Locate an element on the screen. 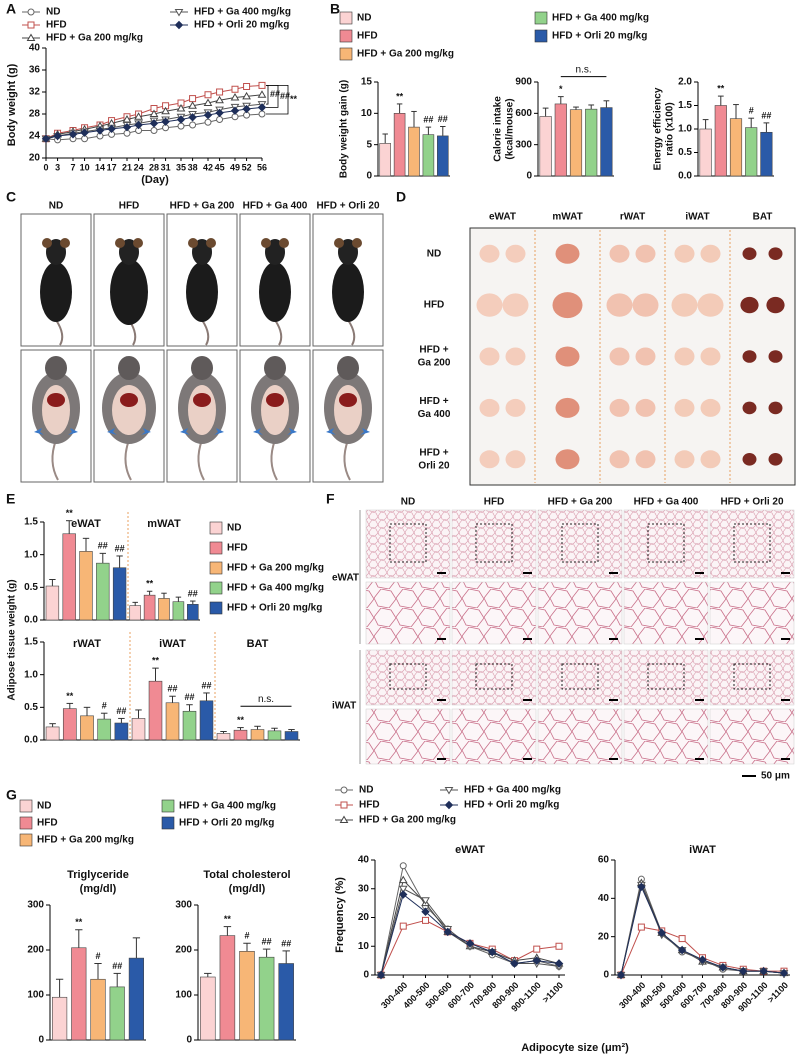 The image size is (800, 1057). y-axis-label: Adipose tissue weight (g) is located at coordinates (12, 639).